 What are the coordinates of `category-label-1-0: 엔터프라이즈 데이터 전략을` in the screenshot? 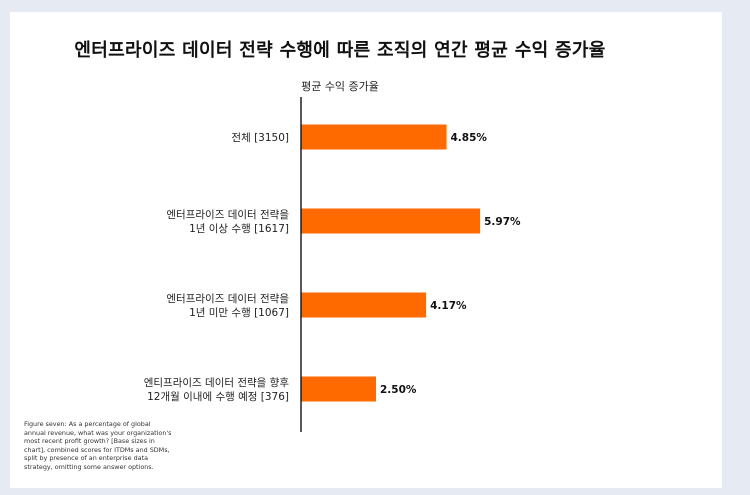 It's located at (227, 215).